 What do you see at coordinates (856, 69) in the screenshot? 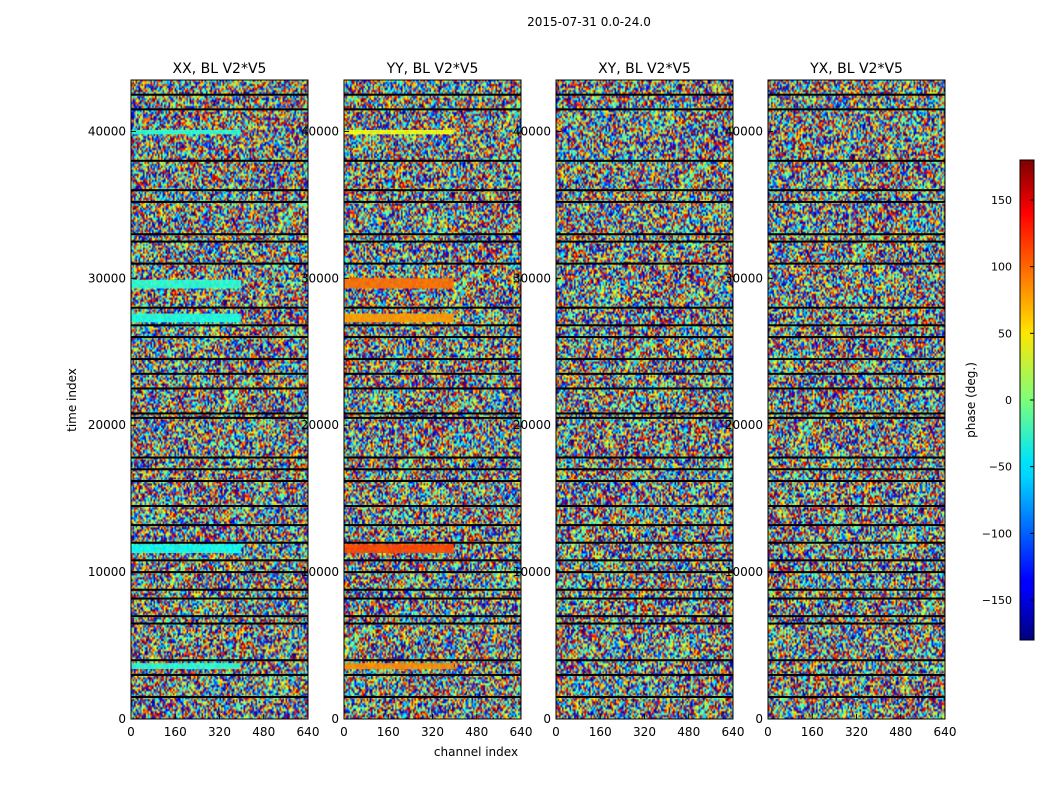
I see `panel-title: YX, BL V2*V5` at bounding box center [856, 69].